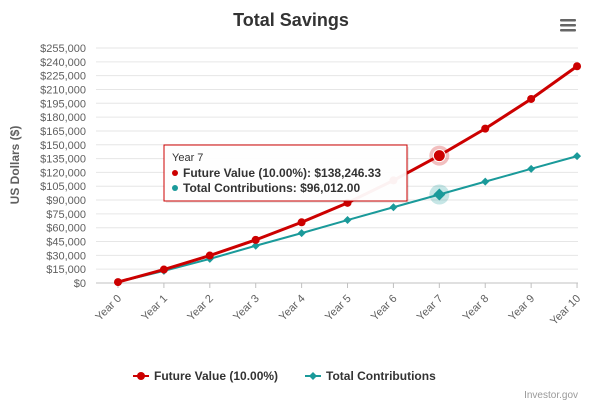  I want to click on y-tick-label: $210,000, so click(63, 90).